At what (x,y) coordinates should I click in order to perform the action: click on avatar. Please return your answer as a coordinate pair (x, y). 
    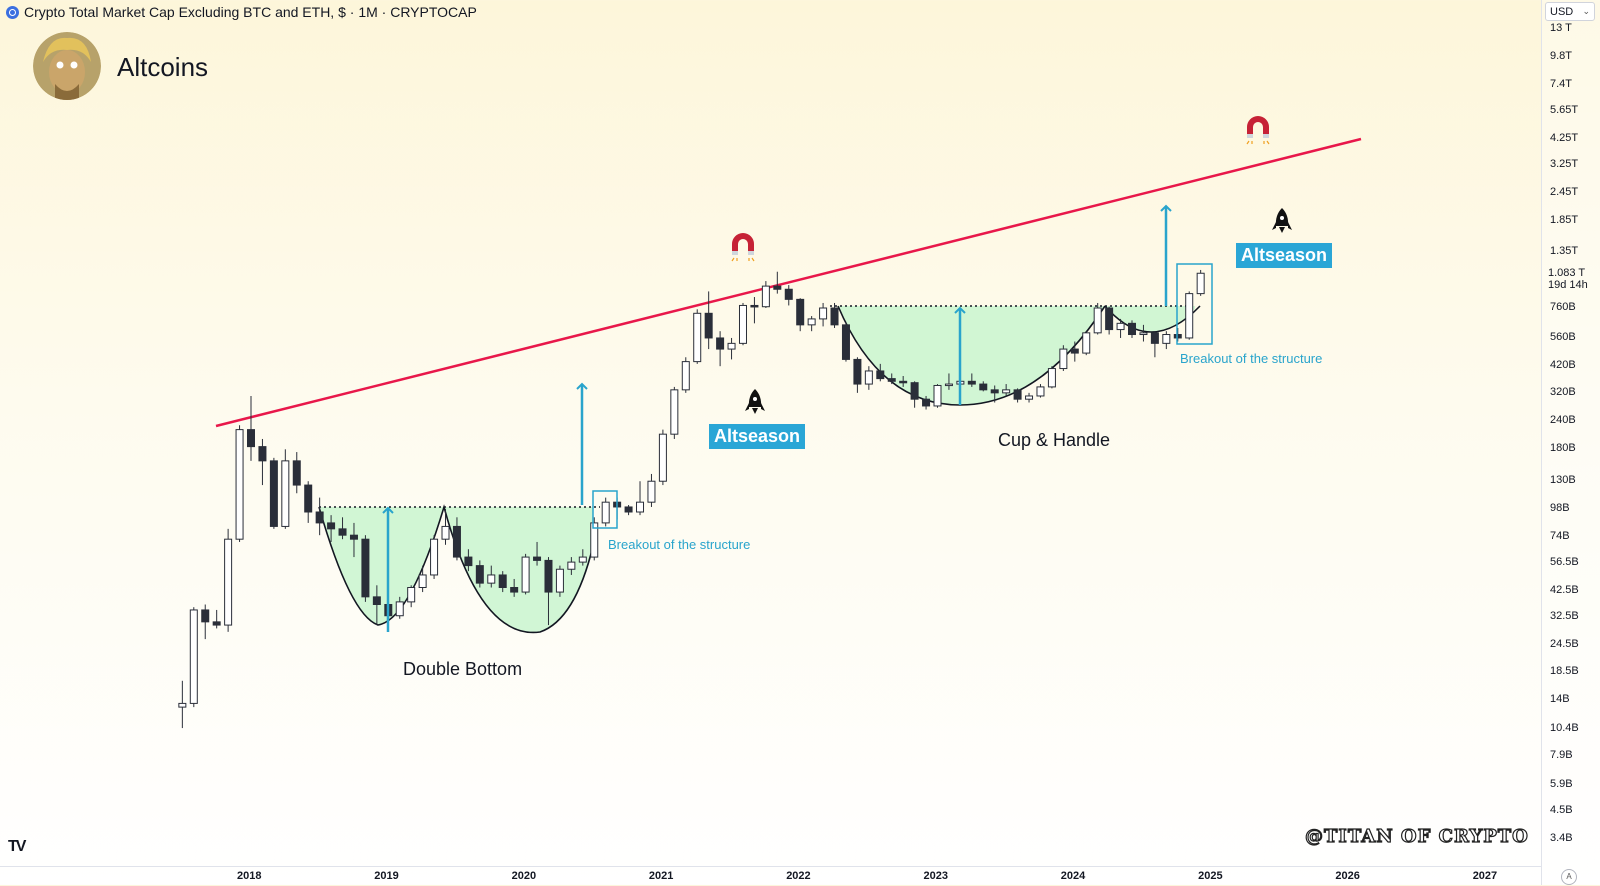
    Looking at the image, I should click on (67, 66).